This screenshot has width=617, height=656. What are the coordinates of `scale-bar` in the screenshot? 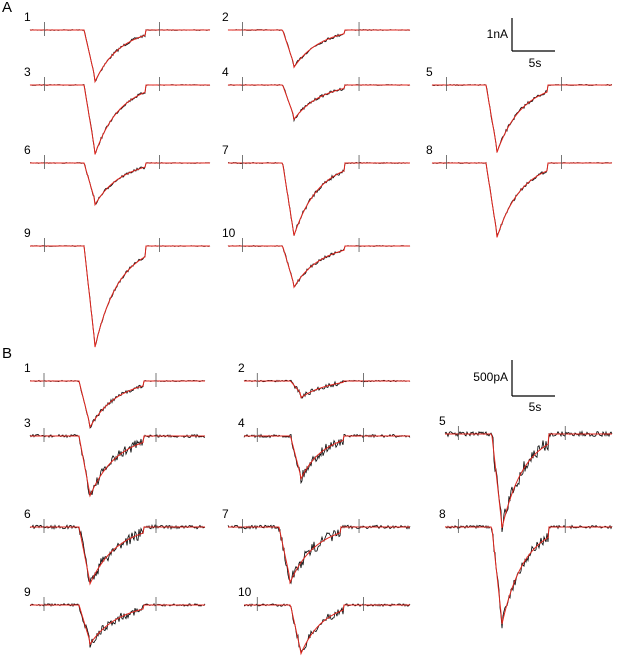 It's located at (533, 207).